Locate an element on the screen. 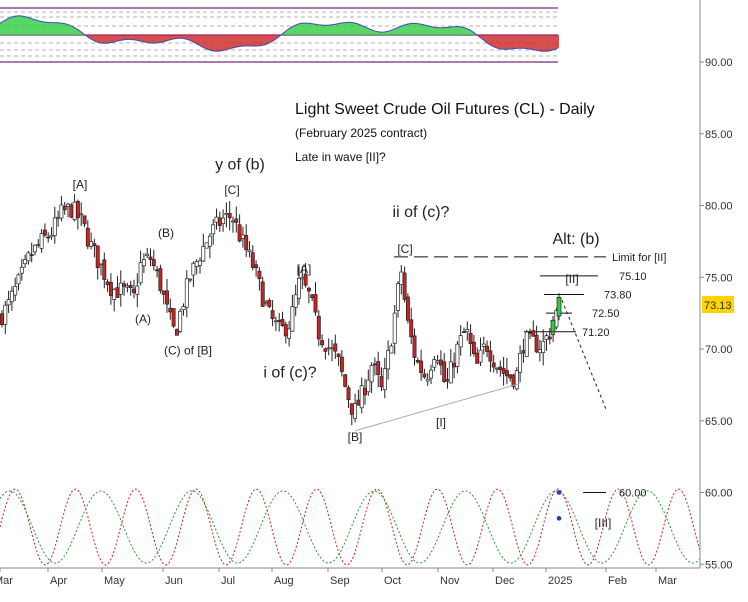 The width and height of the screenshot is (748, 602). current-price-label: 73.13 is located at coordinates (718, 306).